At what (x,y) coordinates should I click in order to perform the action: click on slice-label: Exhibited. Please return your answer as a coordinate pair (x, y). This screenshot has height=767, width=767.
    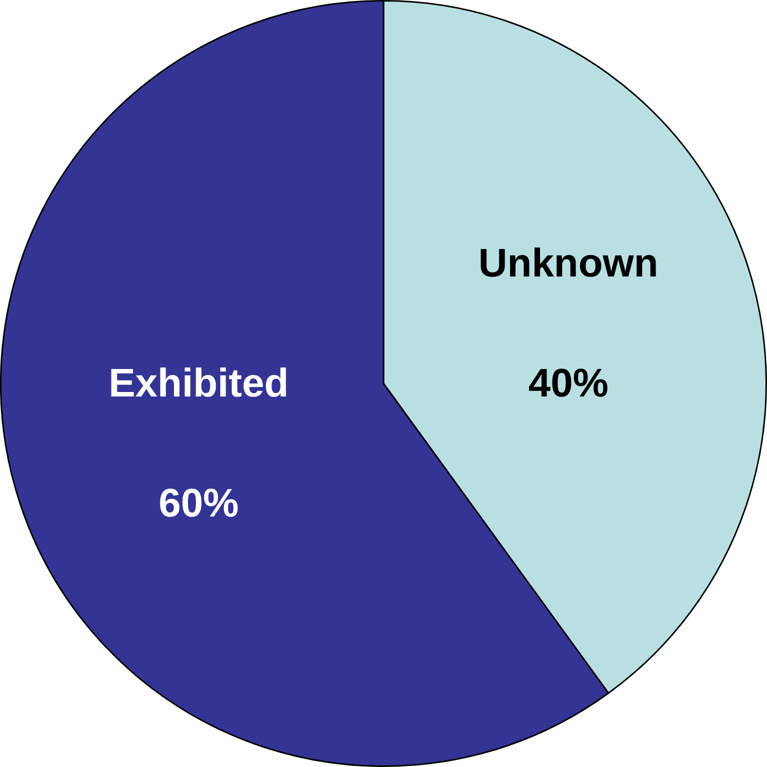
    Looking at the image, I should click on (198, 384).